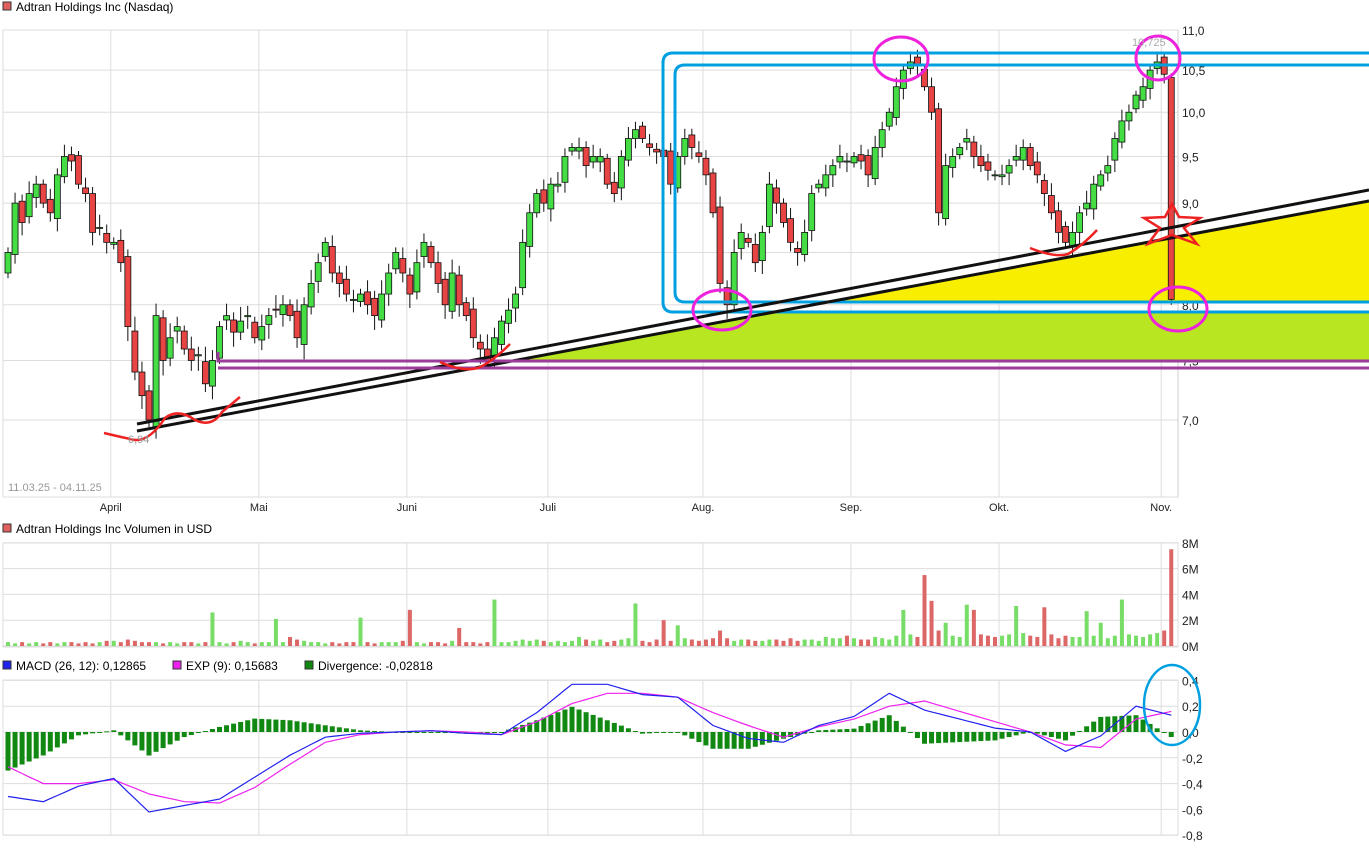  Describe the element at coordinates (1149, 43) in the screenshot. I see `high-label: 10,725` at that location.